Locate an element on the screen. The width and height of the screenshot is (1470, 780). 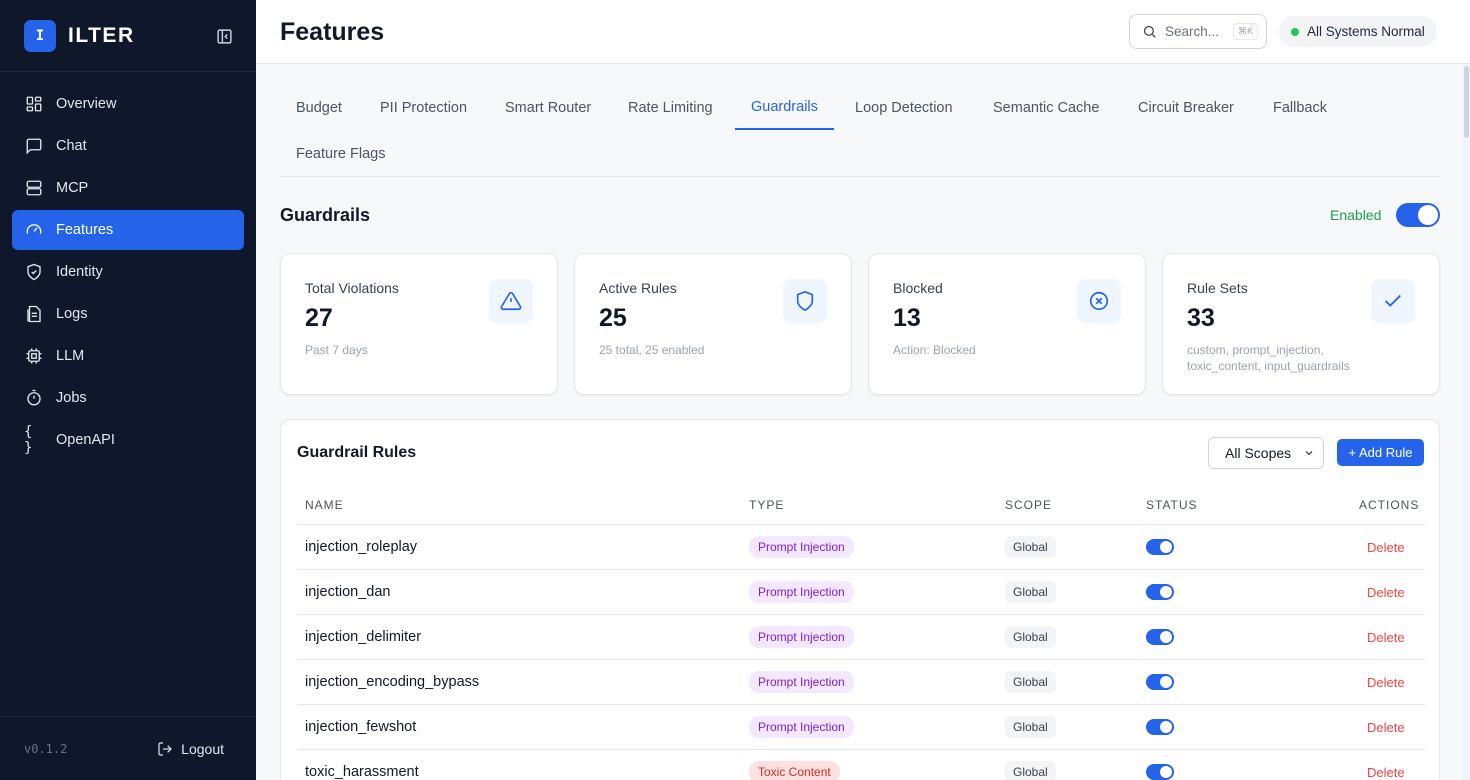
scrollbar-thumb is located at coordinates (1466, 102).